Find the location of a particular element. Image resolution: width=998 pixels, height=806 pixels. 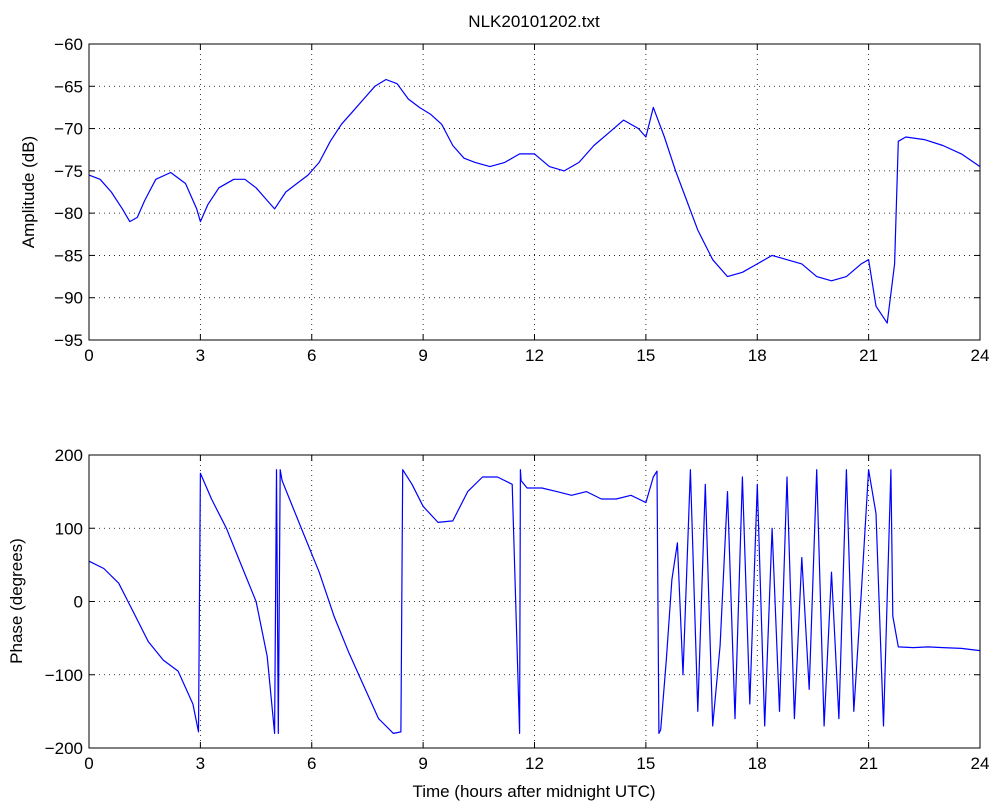

amplitude-y-tick-label: −90 is located at coordinates (68, 298).